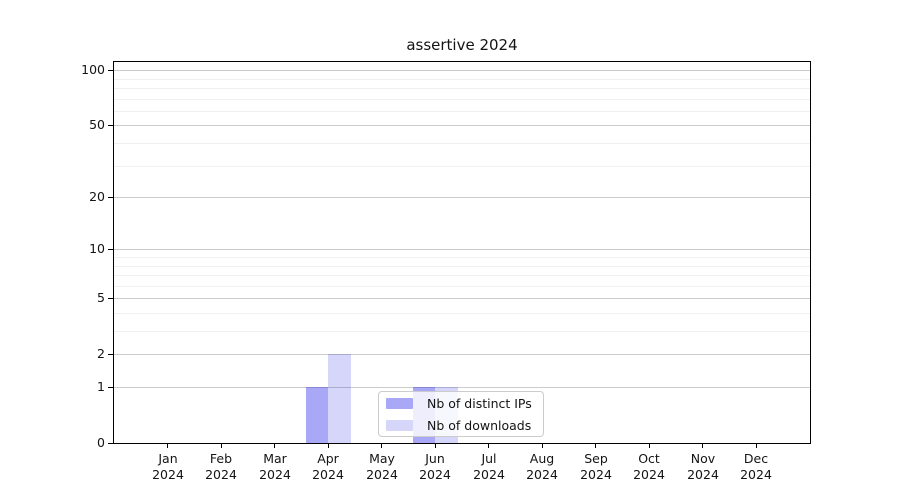  What do you see at coordinates (479, 425) in the screenshot?
I see `legend-label-downloads: Nb of downloads` at bounding box center [479, 425].